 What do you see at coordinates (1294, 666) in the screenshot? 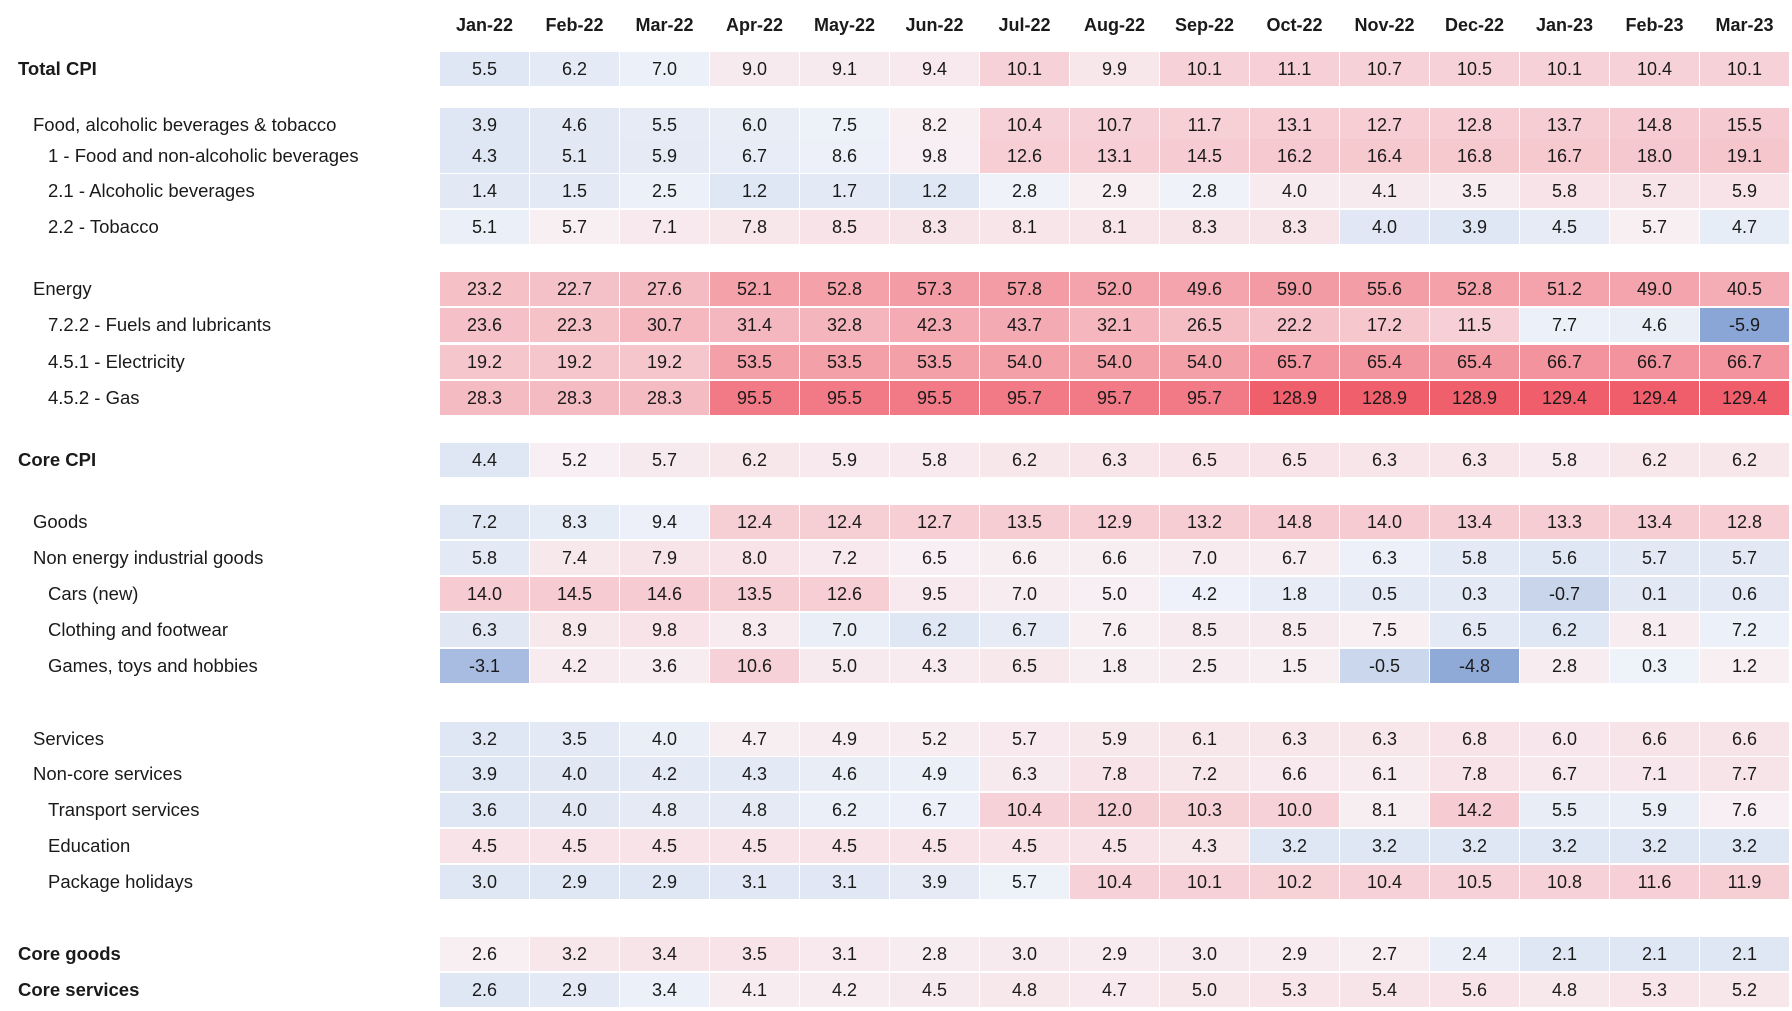
I see `heatmap-cell: 1.5` at bounding box center [1294, 666].